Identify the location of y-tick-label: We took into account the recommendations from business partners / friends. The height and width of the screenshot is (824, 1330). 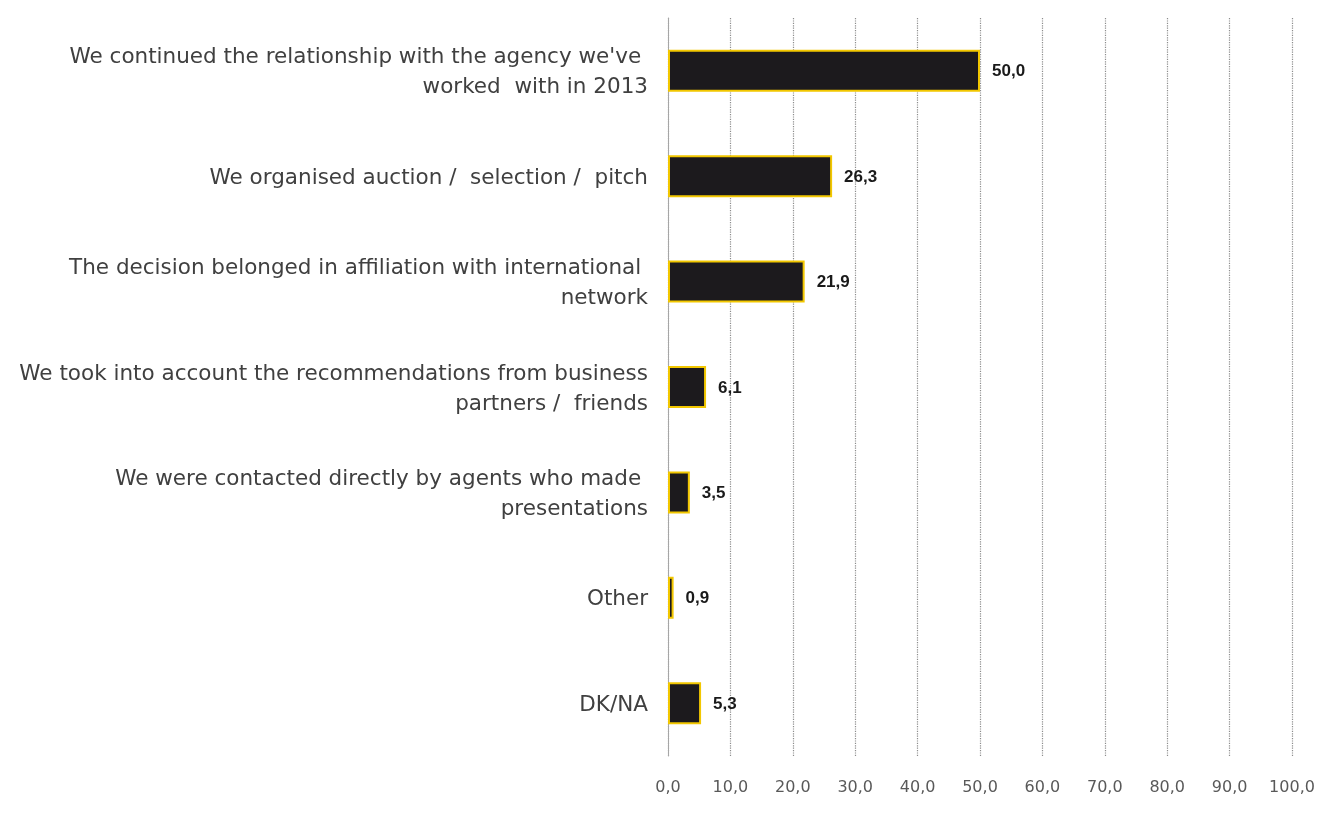
(333, 387).